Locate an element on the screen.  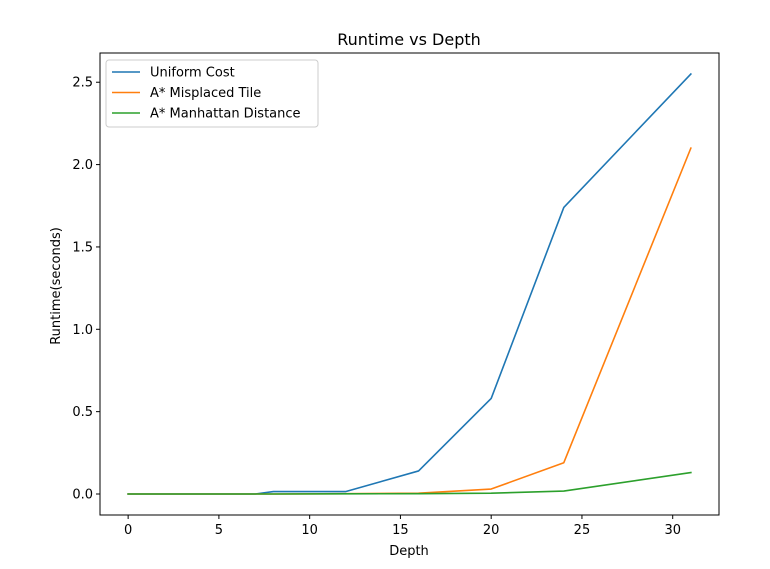
y-tick-label: 0.5 is located at coordinates (82, 412).